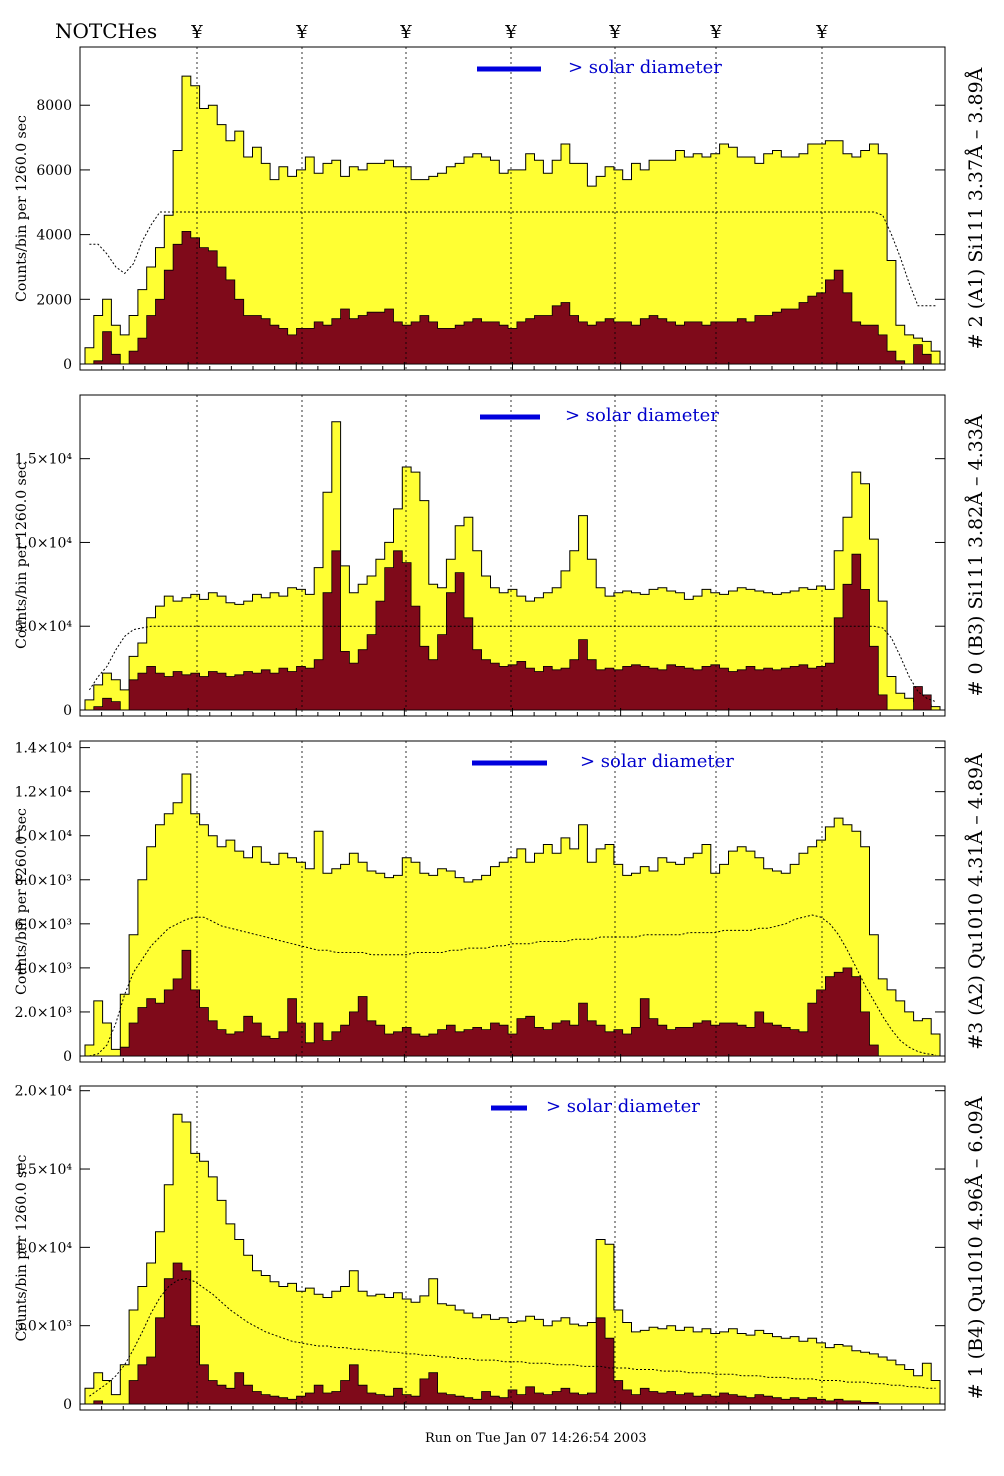 The image size is (1004, 1476). What do you see at coordinates (715, 32) in the screenshot?
I see `notch-marker-6: ¥` at bounding box center [715, 32].